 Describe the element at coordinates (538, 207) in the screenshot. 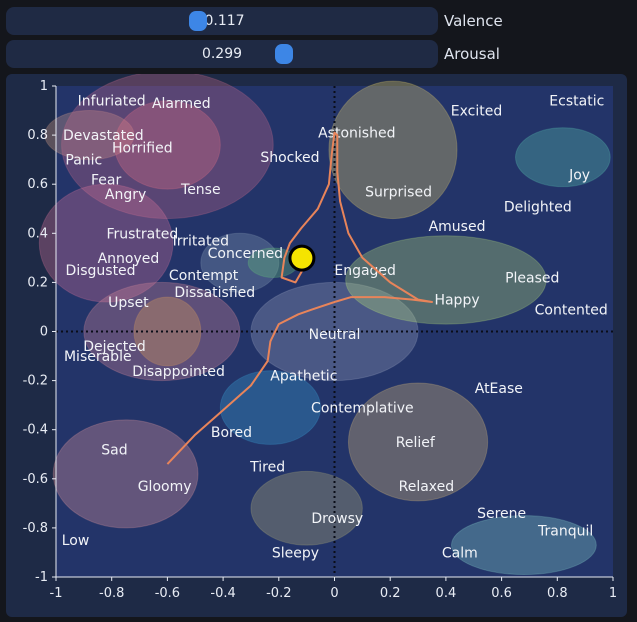

I see `emotion-label-delighted: Delighted` at that location.